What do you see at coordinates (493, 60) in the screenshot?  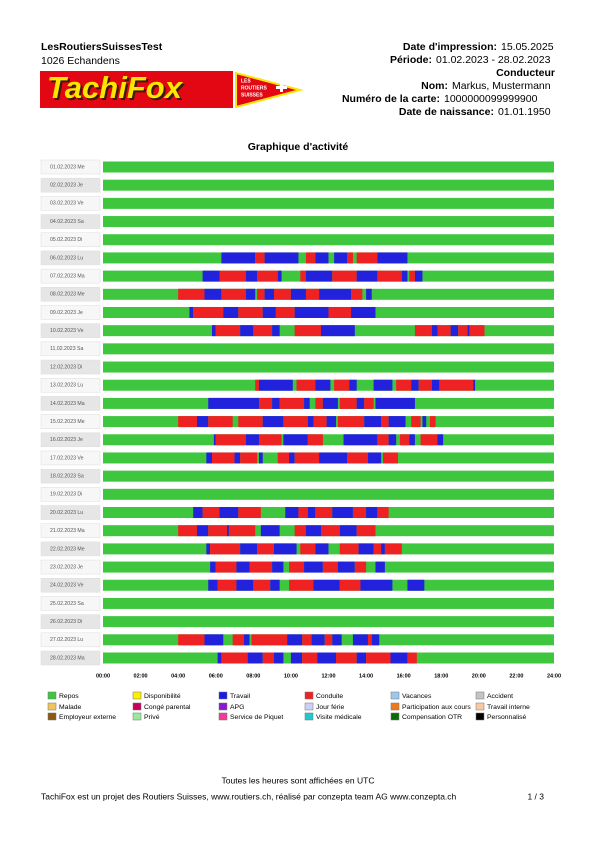 I see `field-value: 01.02.2023 - 28.02.2023` at bounding box center [493, 60].